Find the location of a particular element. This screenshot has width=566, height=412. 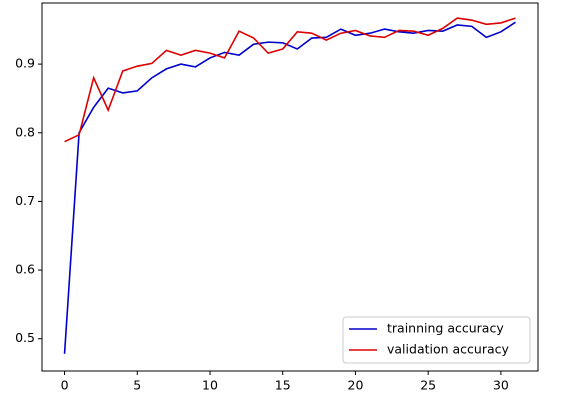

y-tick-label: 0.5 is located at coordinates (25, 337).